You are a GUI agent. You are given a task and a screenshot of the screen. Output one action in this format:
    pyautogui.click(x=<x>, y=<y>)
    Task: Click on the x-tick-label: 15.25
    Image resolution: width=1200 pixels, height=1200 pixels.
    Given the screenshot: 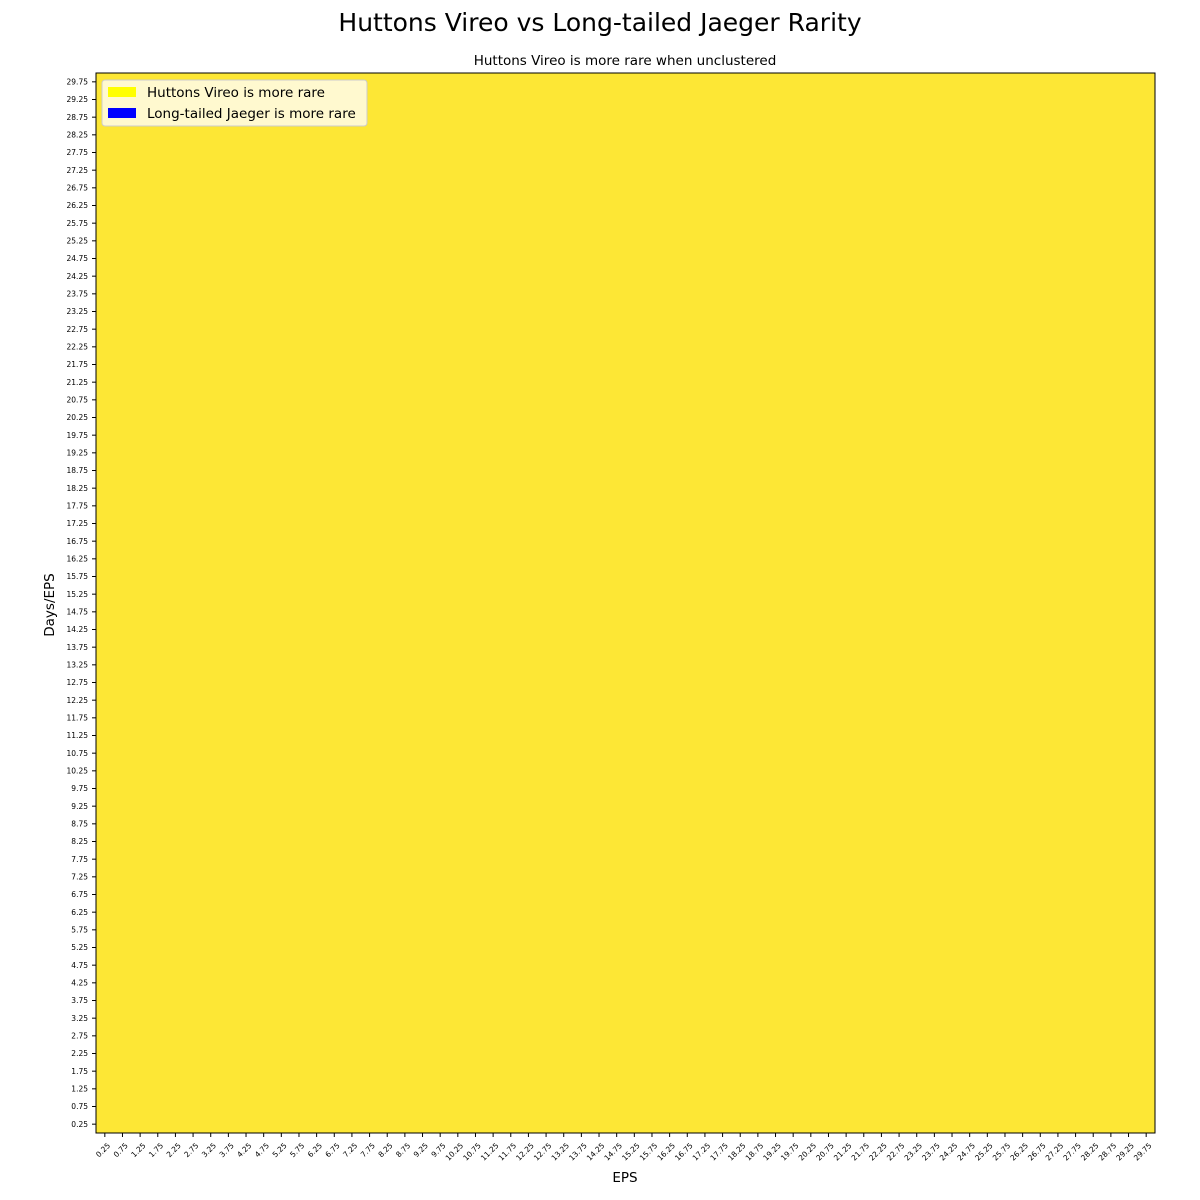 What is the action you would take?
    pyautogui.click(x=631, y=1152)
    